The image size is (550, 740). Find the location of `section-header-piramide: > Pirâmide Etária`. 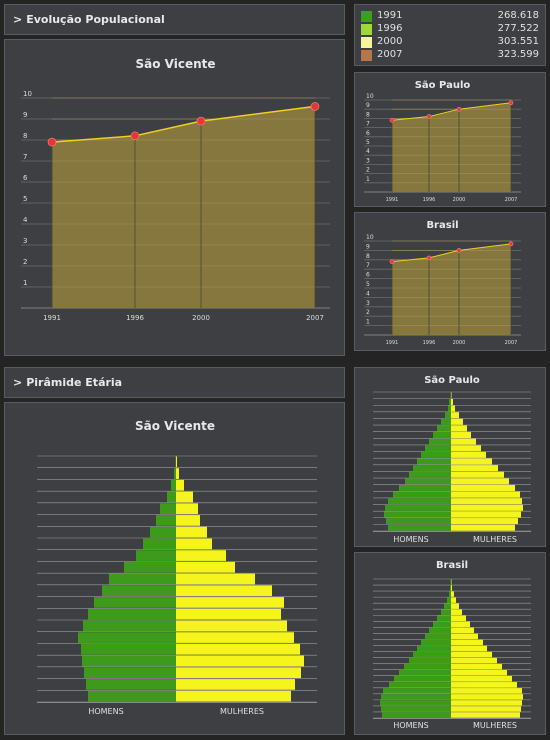

section-header-piramide: > Pirâmide Etária is located at coordinates (174, 382).